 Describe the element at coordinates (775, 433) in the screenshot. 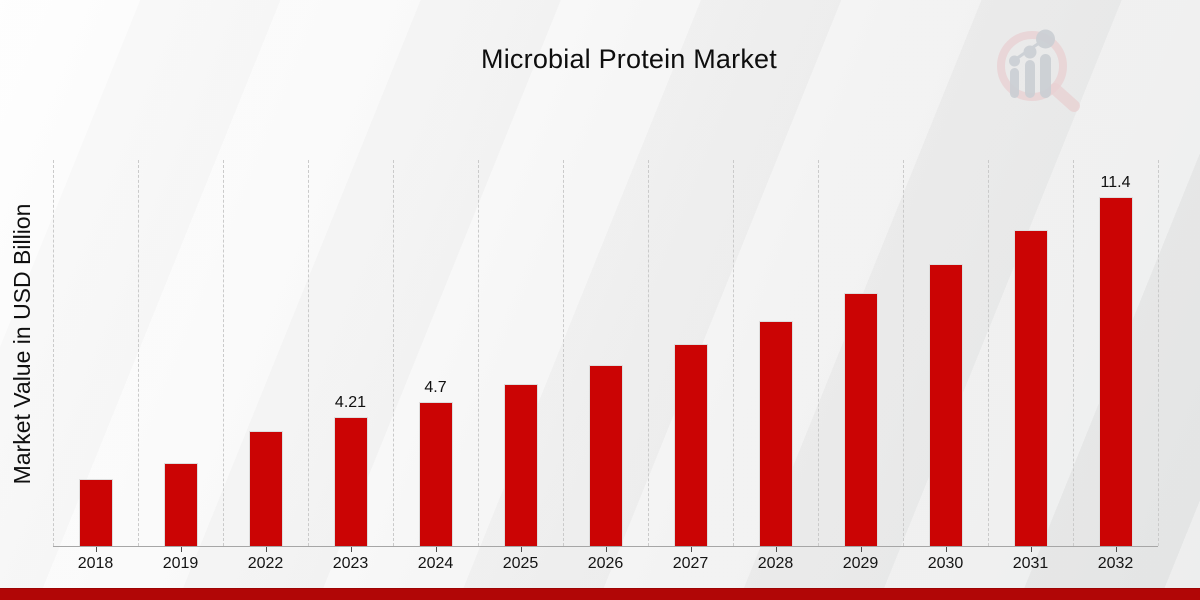

I see `bar-2028` at that location.